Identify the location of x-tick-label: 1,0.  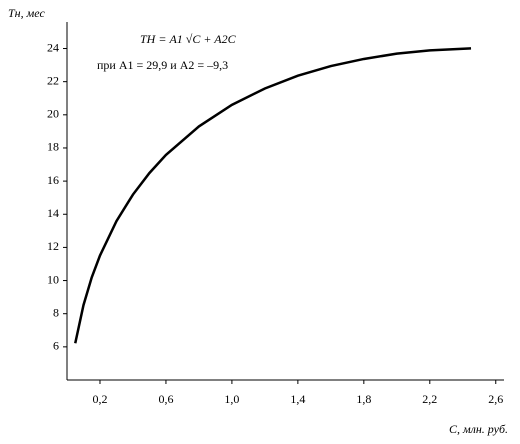
(231, 399).